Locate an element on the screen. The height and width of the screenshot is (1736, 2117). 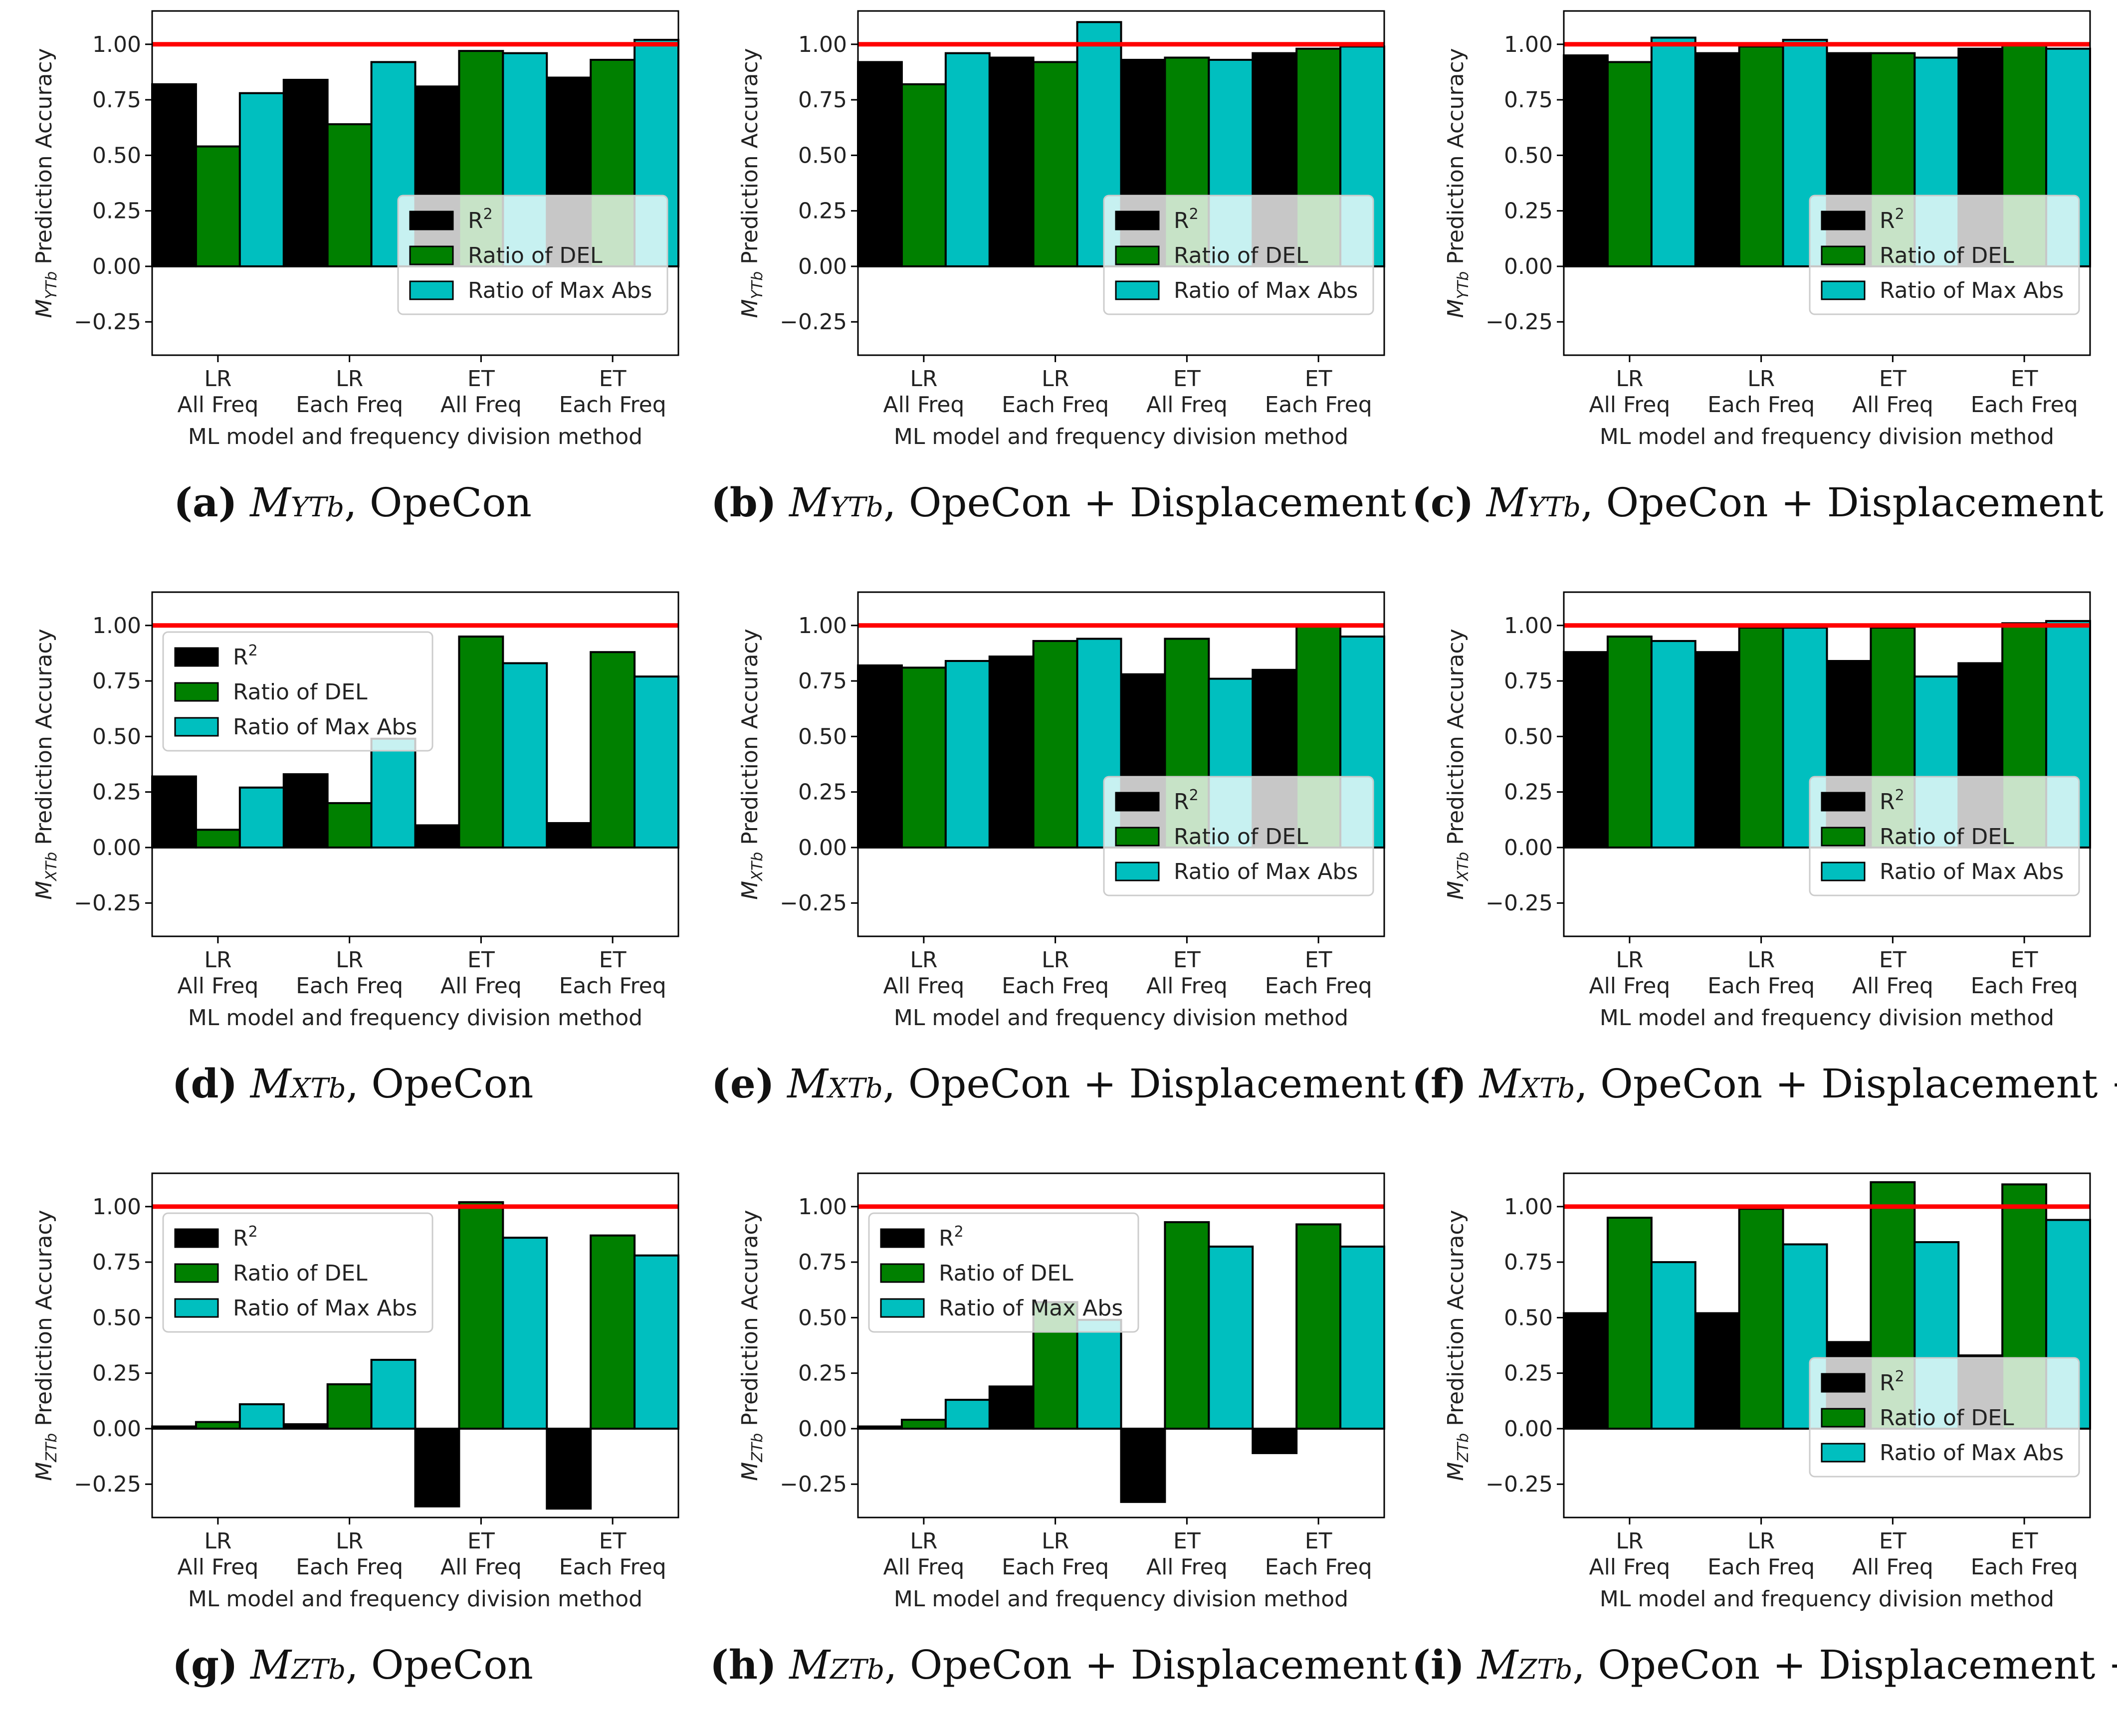
caption-var: M is located at coordinates (1499, 1084).